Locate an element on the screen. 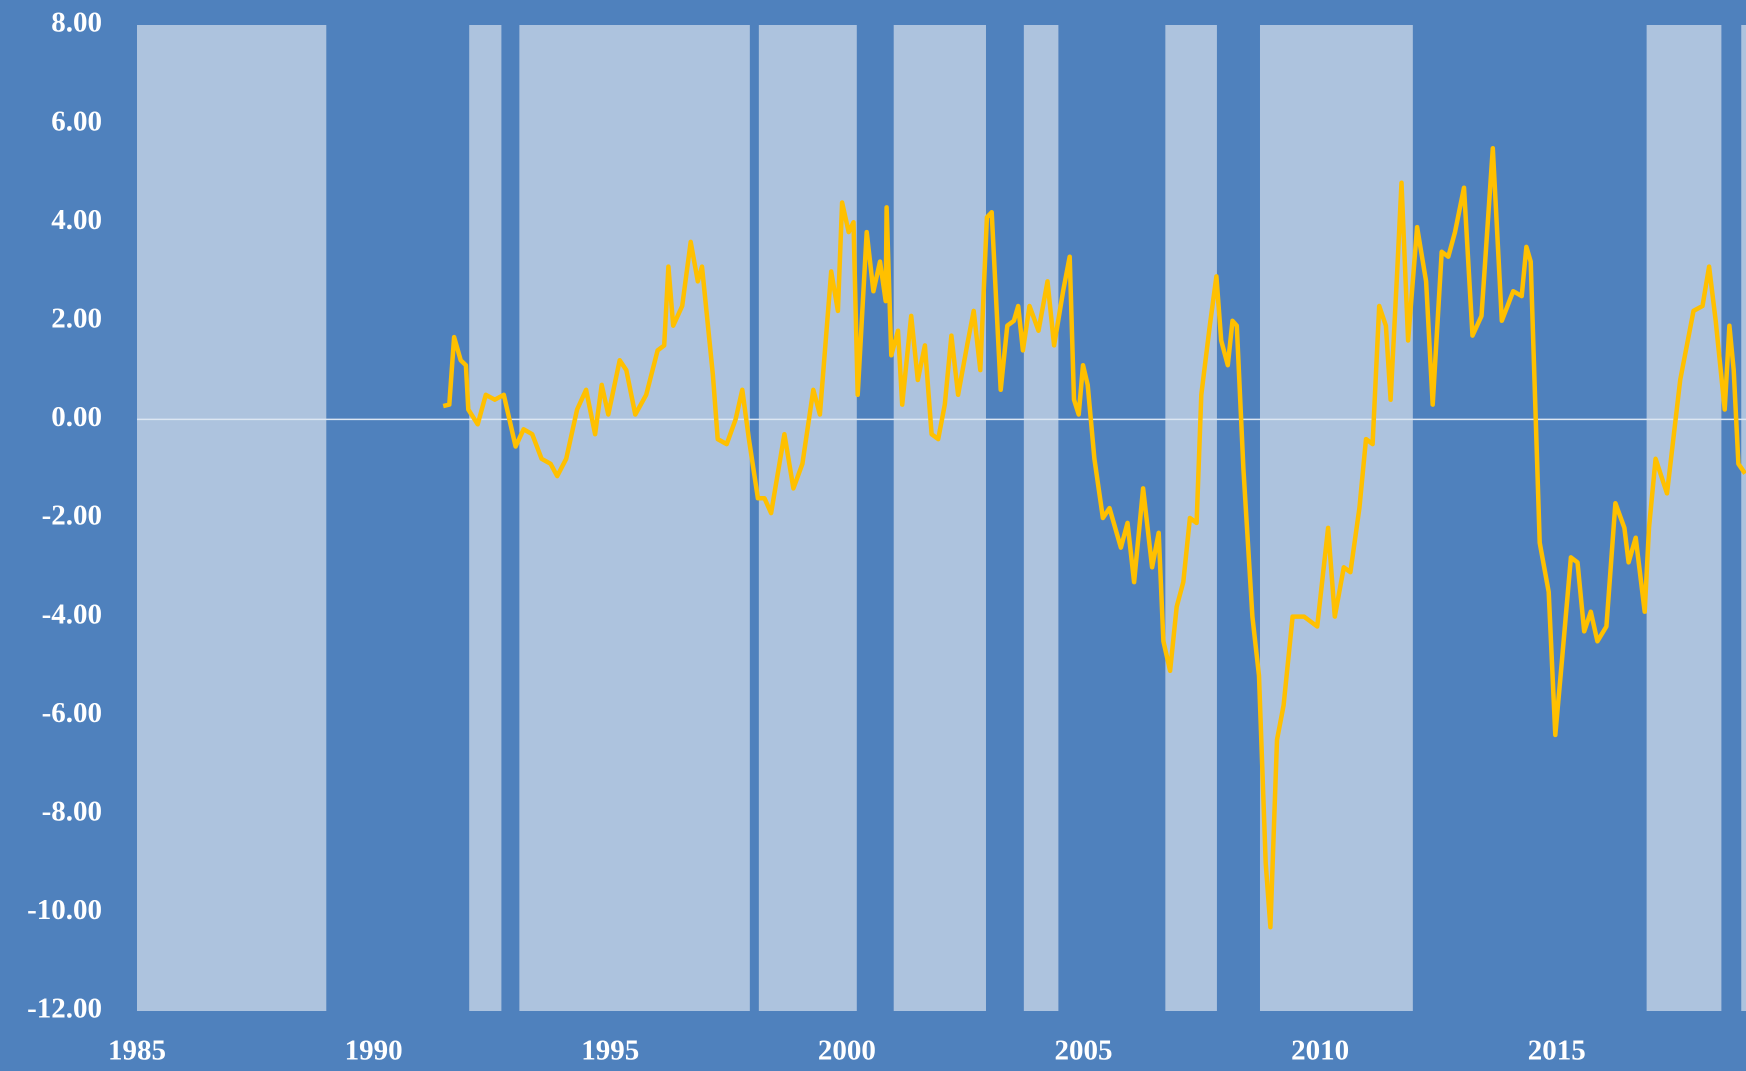 Image resolution: width=1746 pixels, height=1071 pixels. x-tick-label: 1995 is located at coordinates (610, 1051).